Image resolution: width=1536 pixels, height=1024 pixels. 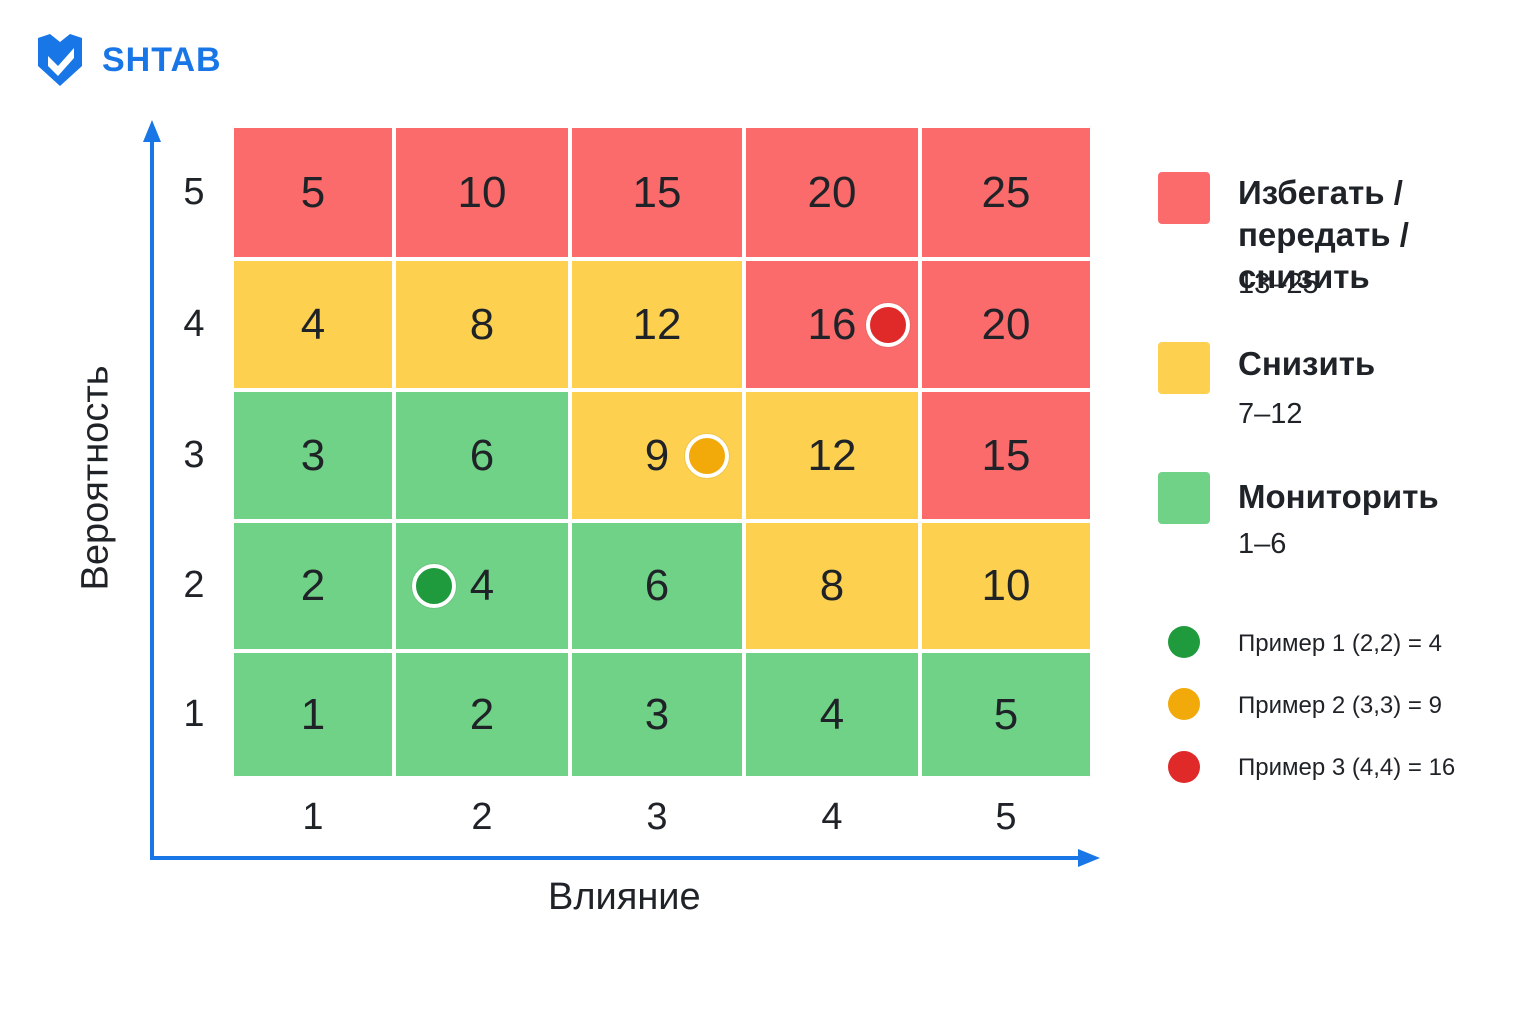 I want to click on legend-range-green: 1–6, so click(x=1262, y=544).